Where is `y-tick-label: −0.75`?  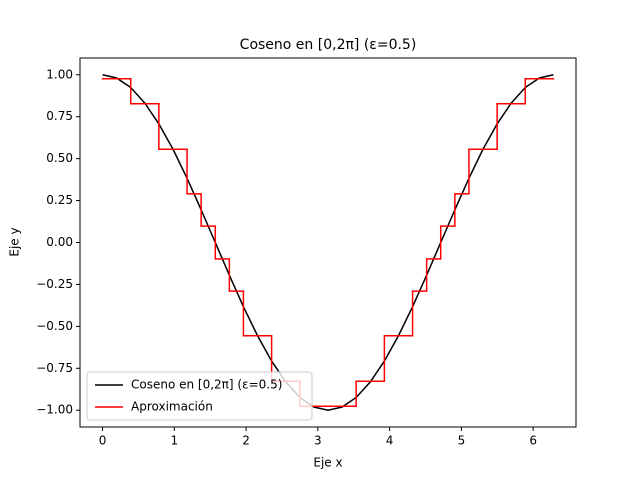 y-tick-label: −0.75 is located at coordinates (54, 368).